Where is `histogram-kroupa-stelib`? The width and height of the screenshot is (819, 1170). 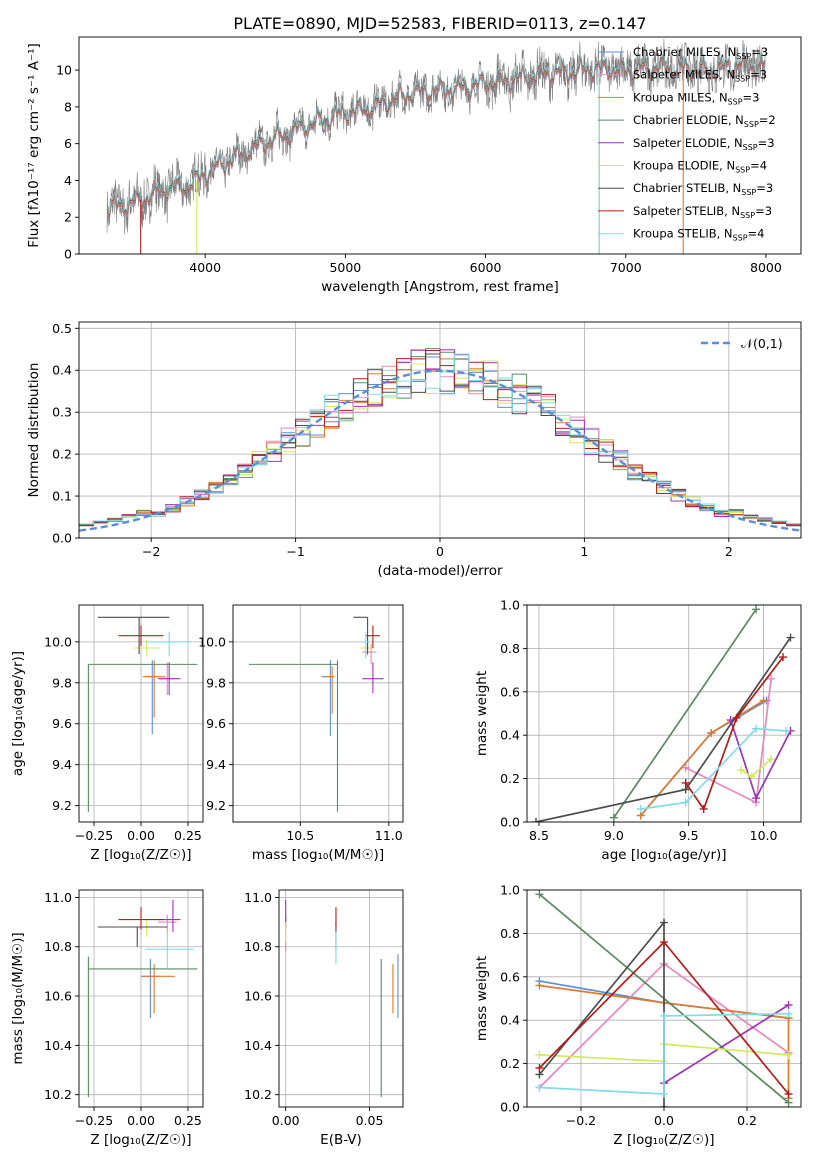
histogram-kroupa-stelib is located at coordinates (440, 440).